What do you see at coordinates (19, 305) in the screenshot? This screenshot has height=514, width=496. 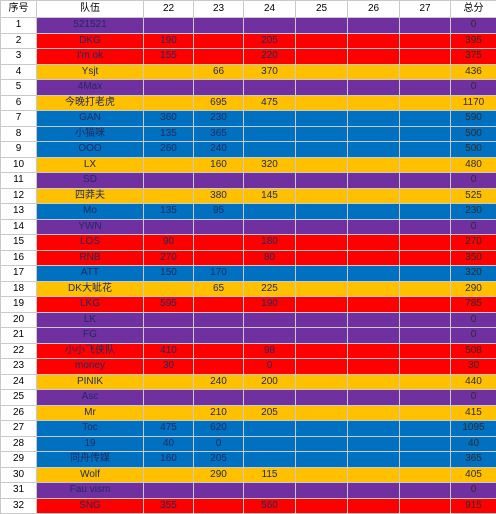 I see `row-index: 19` at bounding box center [19, 305].